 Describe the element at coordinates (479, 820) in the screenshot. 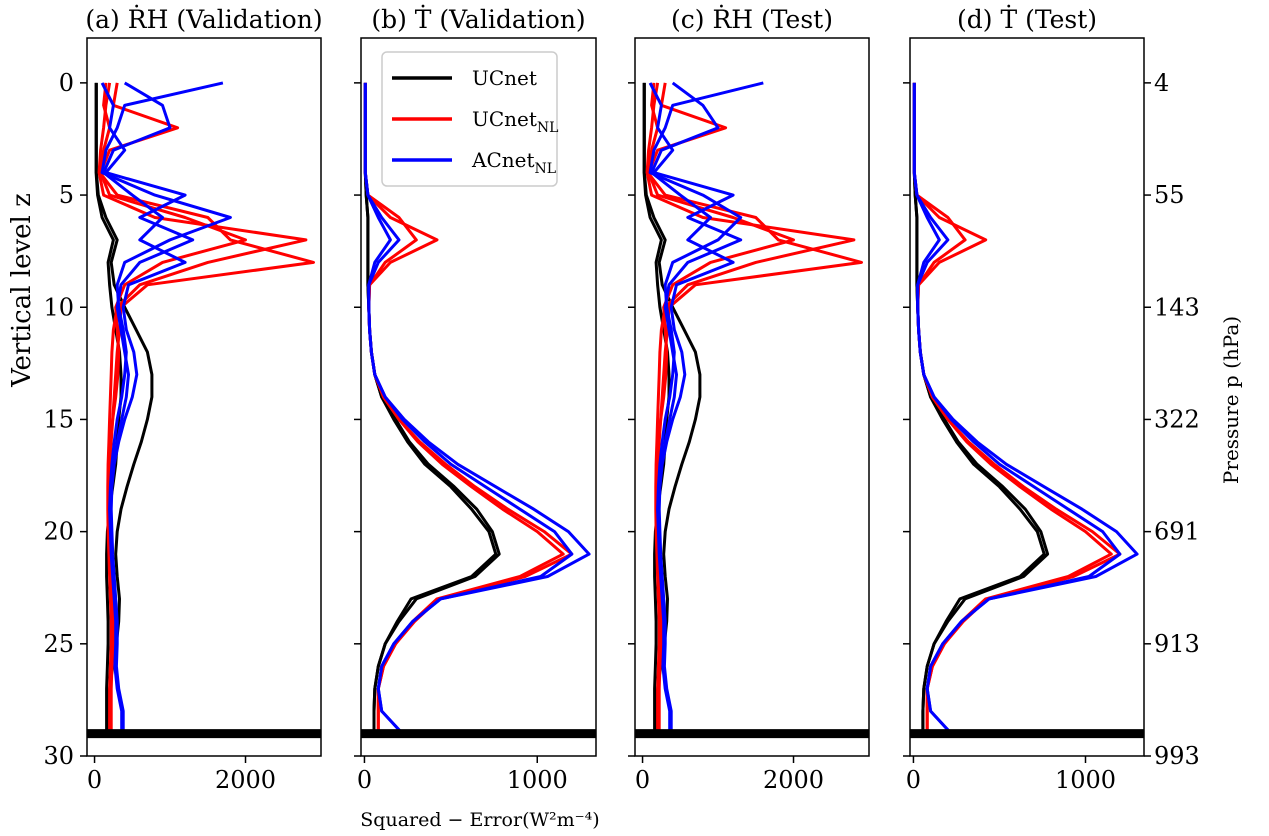

I see `x-axis-label: Squared − Error(W²m⁻⁴)` at that location.